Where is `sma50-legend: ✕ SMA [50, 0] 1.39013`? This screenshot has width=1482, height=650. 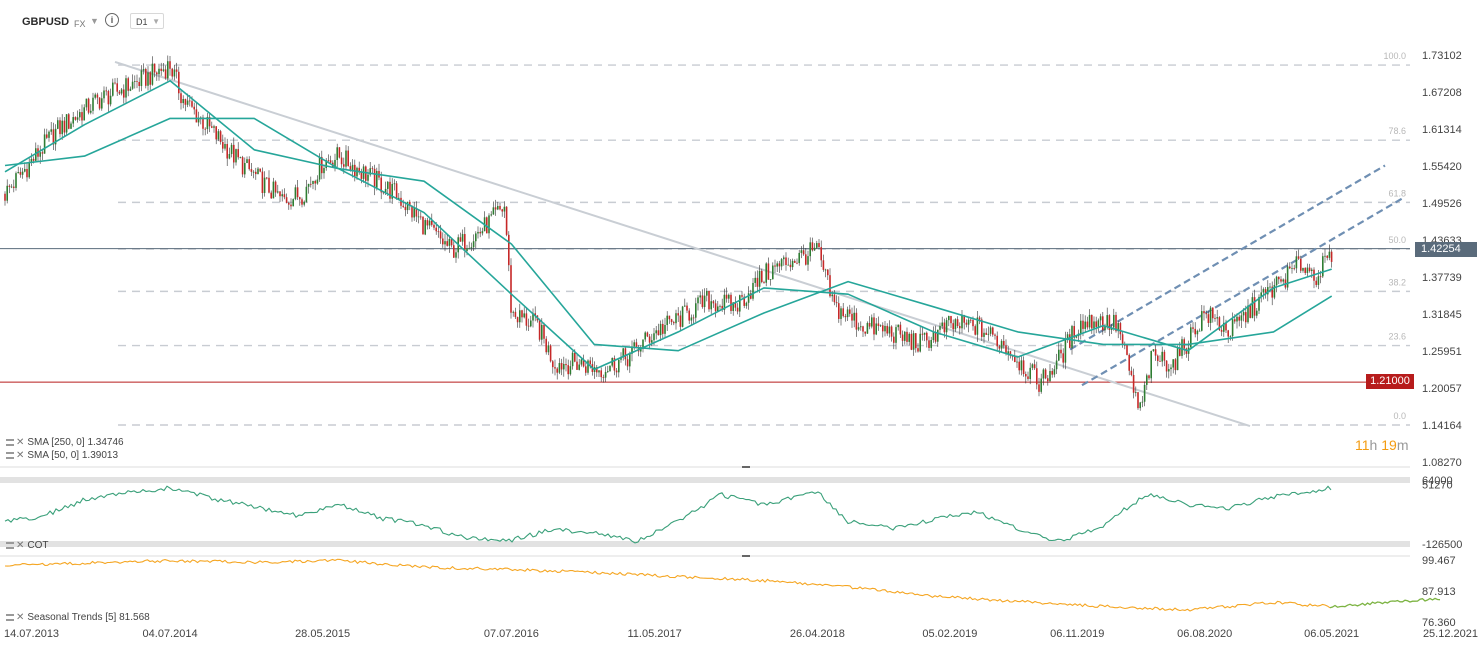 sma50-legend: ✕ SMA [50, 0] 1.39013 is located at coordinates (62, 456).